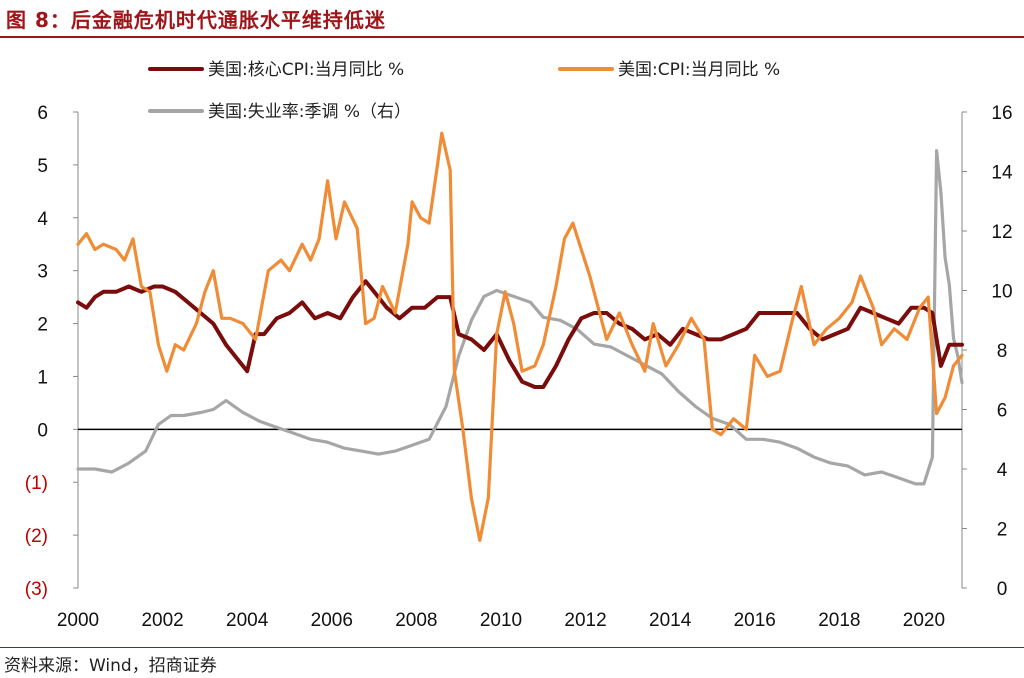 The width and height of the screenshot is (1024, 678). I want to click on legend-label: 美国:核心CPI:当月同比 %, so click(306, 70).